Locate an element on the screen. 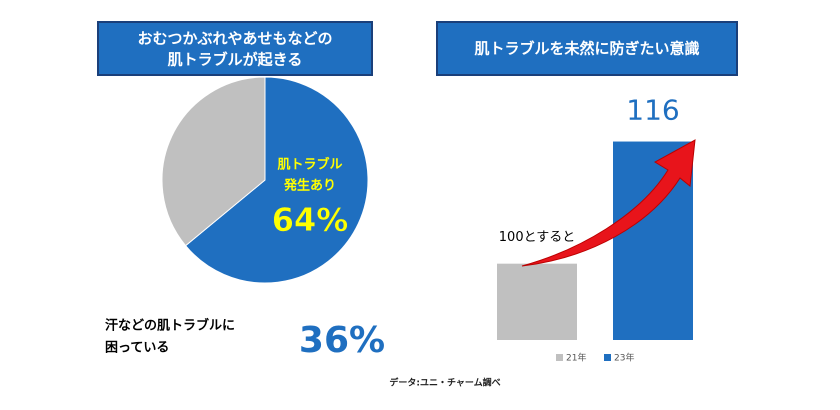 Image resolution: width=840 pixels, height=410 pixels. value-label: 116 is located at coordinates (652, 110).